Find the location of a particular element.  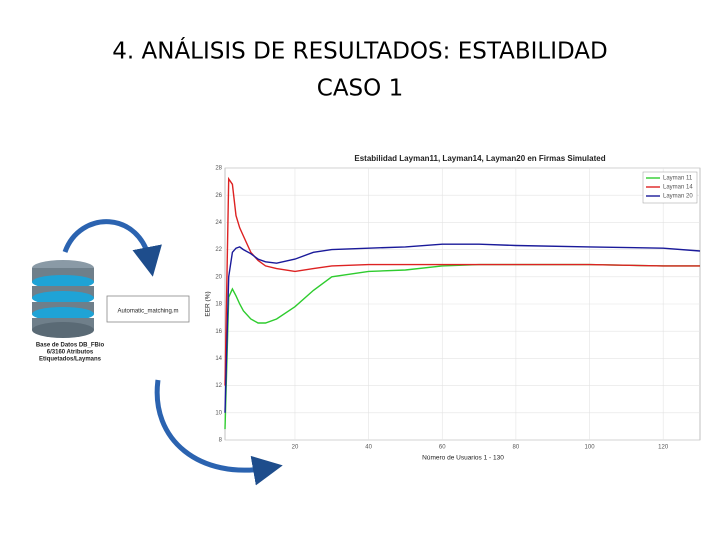

script-box is located at coordinates (148, 309).